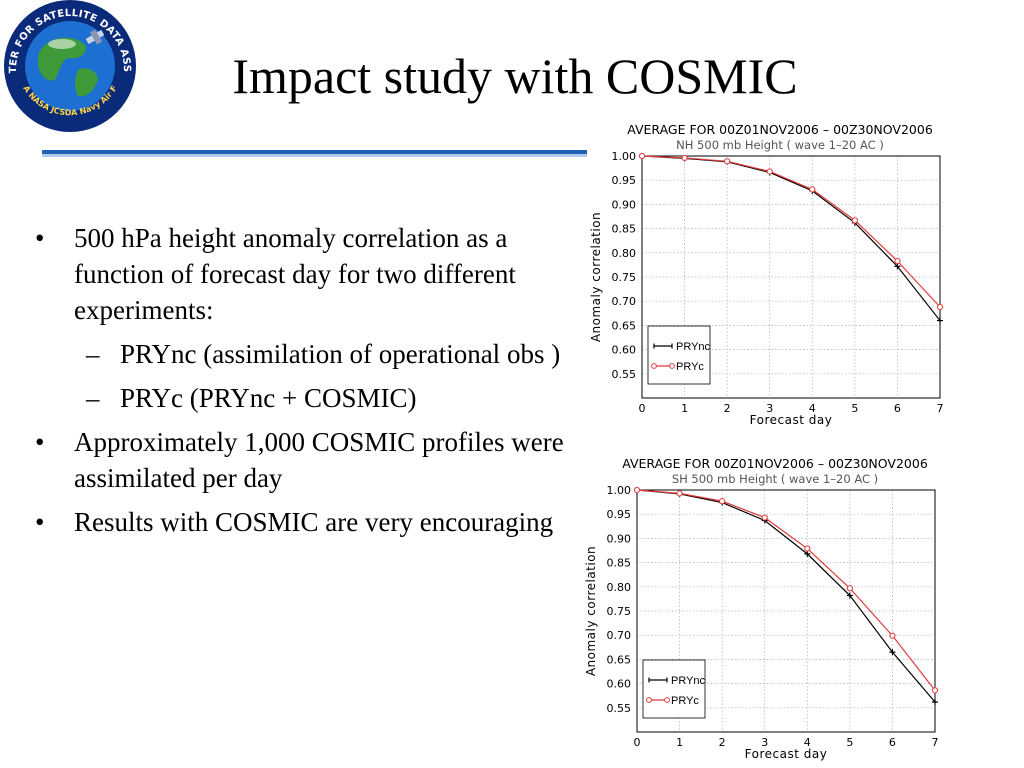  Describe the element at coordinates (515, 76) in the screenshot. I see `page-title: Impact study with COSMIC` at that location.